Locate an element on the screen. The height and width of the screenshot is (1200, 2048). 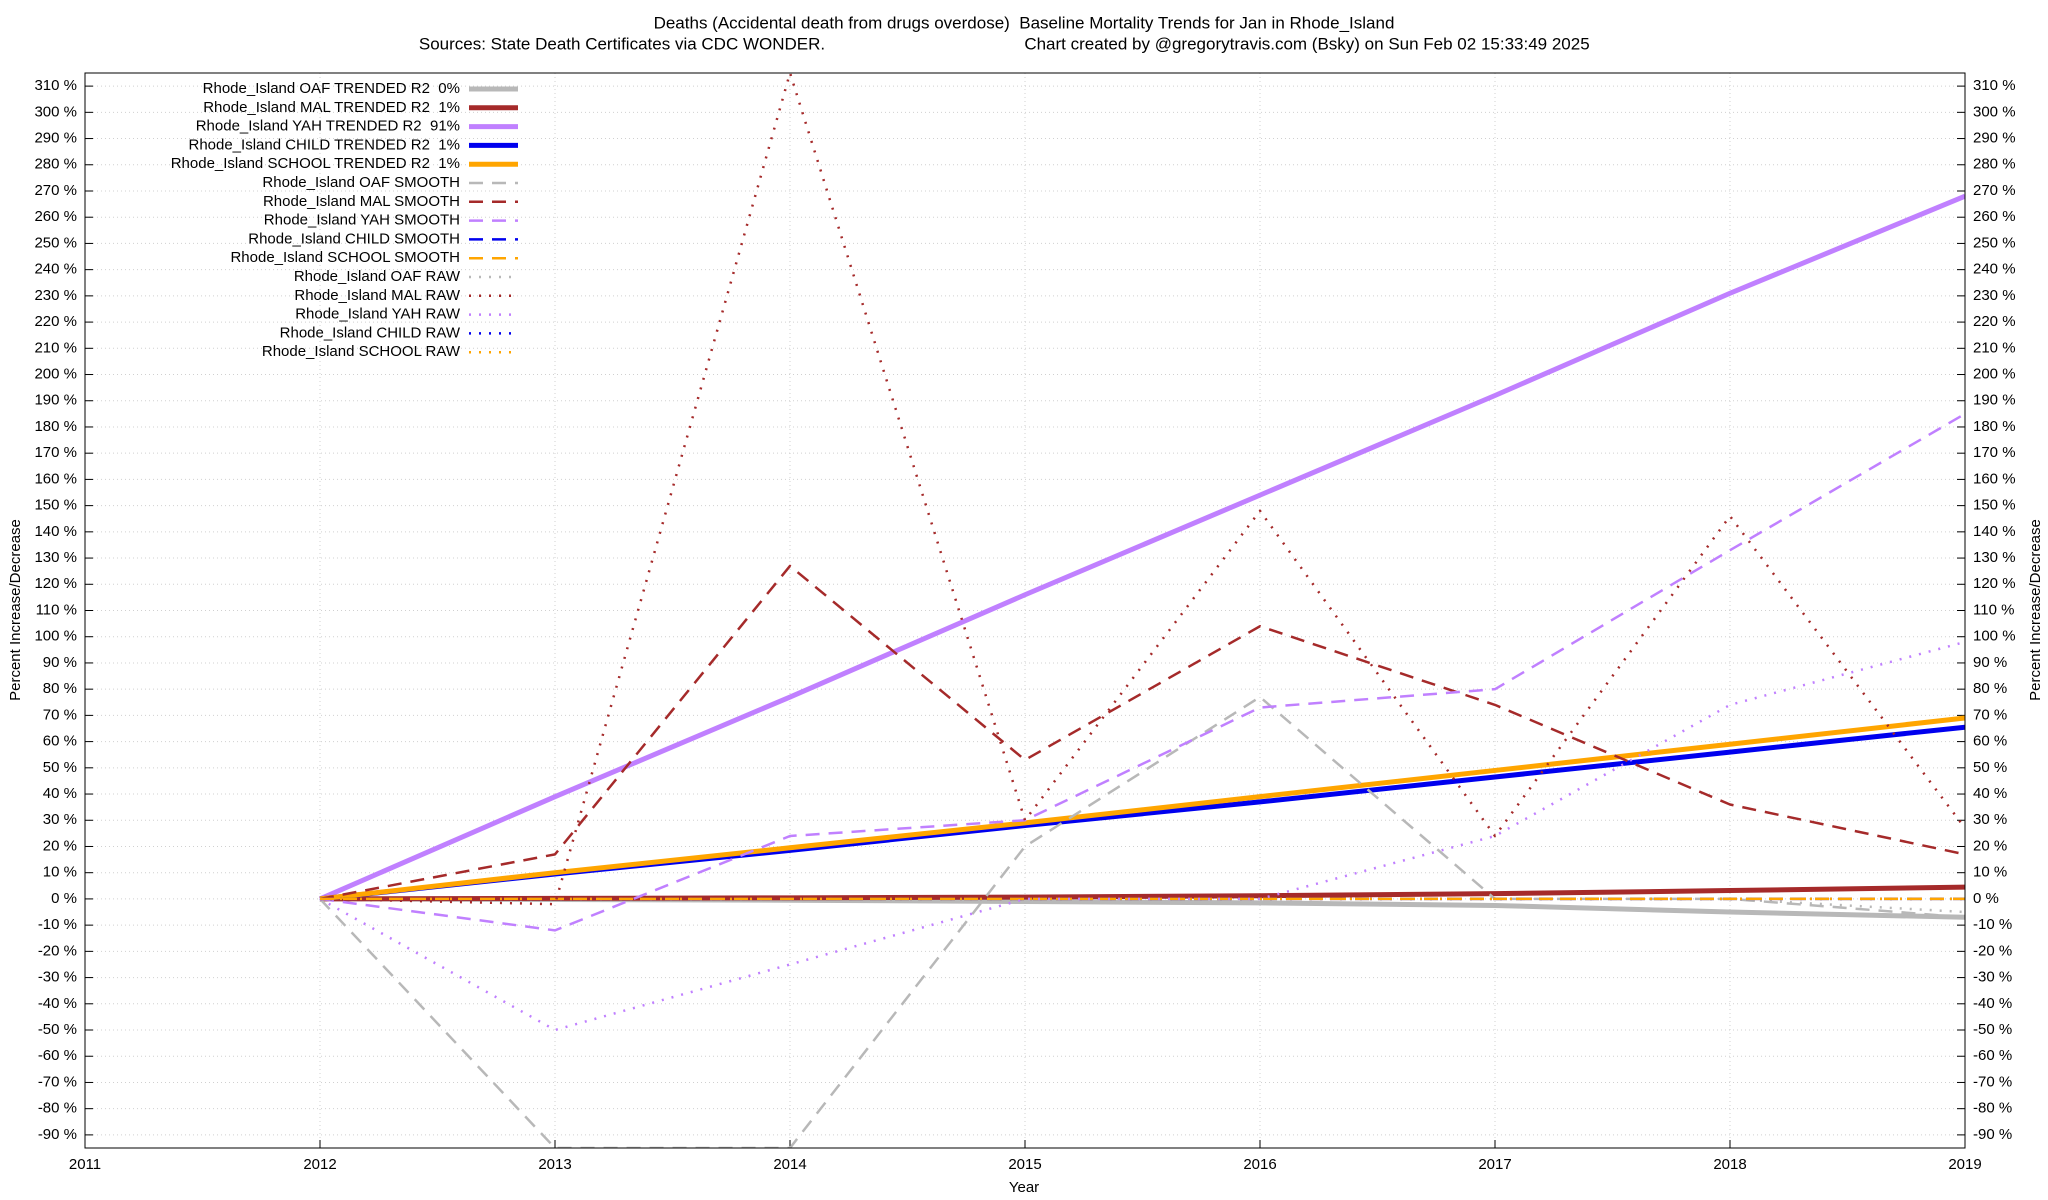
y-tick-label: 50 % is located at coordinates (60, 767).